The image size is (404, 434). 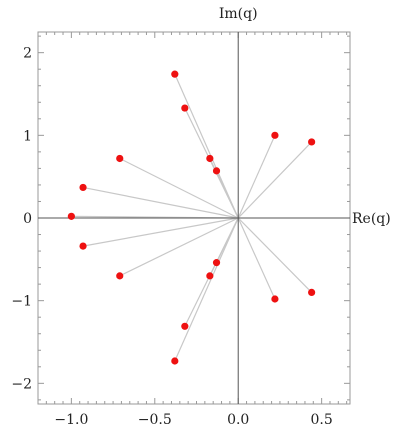 What do you see at coordinates (155, 420) in the screenshot?
I see `x-tick-label: −0.5` at bounding box center [155, 420].